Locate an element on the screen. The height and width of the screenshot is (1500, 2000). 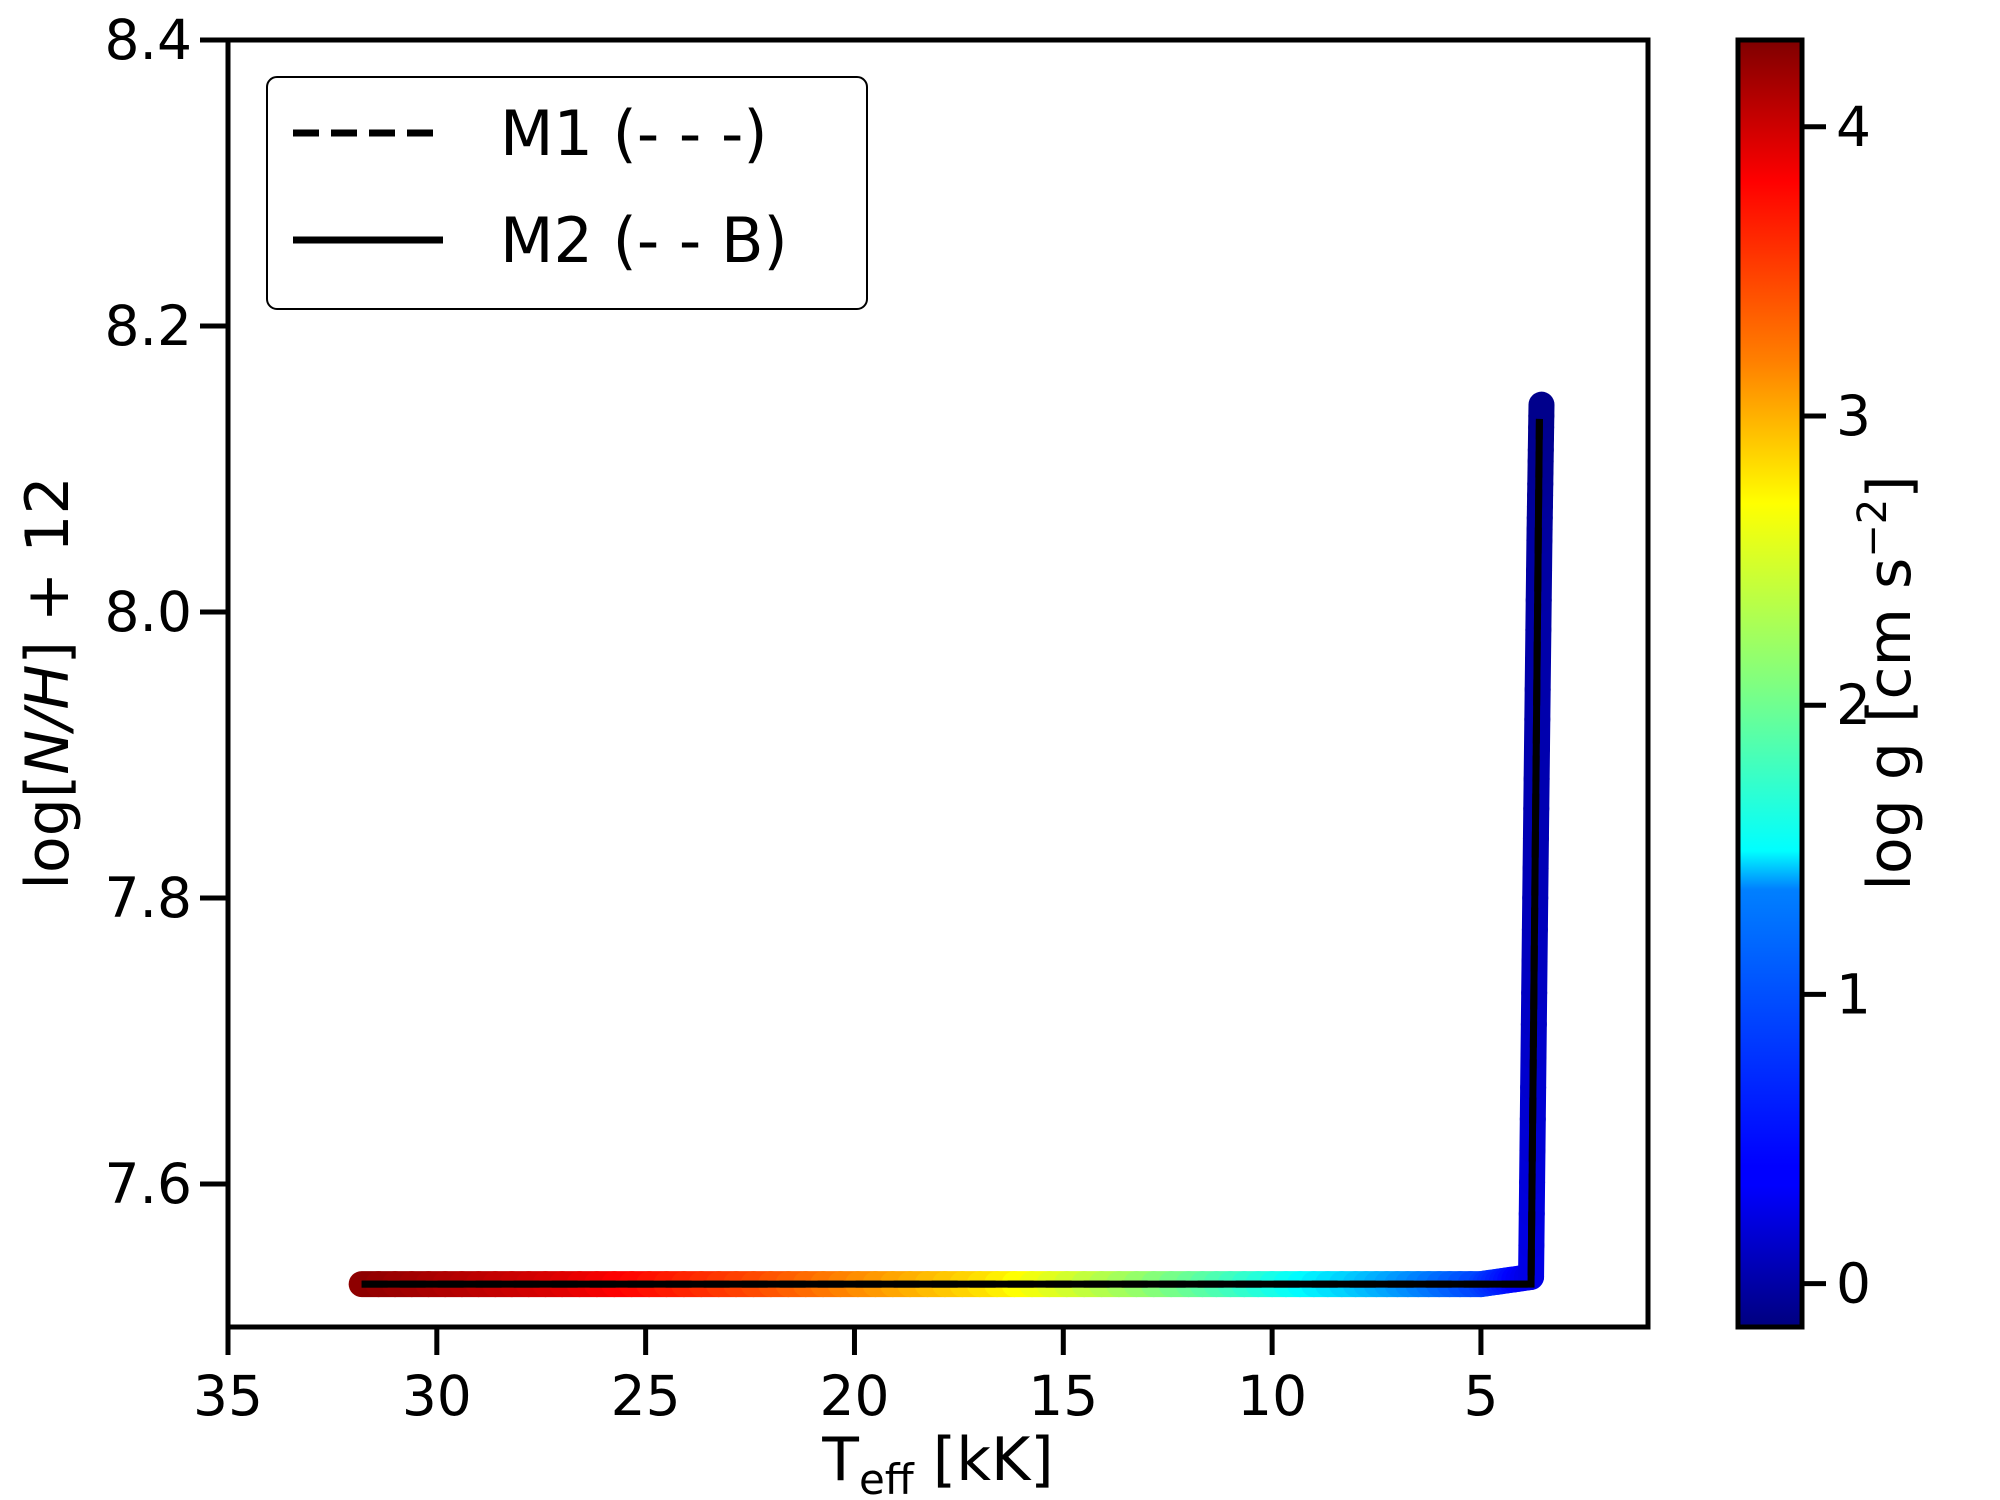
colorbar-tick-label: 2 is located at coordinates (1853, 705).